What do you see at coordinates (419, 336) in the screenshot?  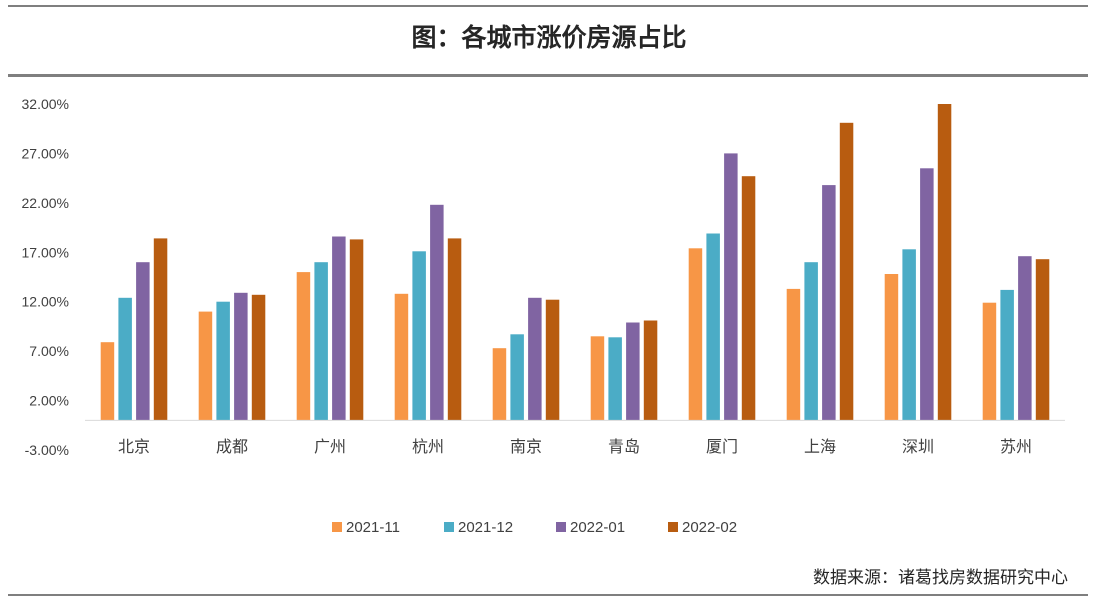 I see `bar-杭州-2021-12` at bounding box center [419, 336].